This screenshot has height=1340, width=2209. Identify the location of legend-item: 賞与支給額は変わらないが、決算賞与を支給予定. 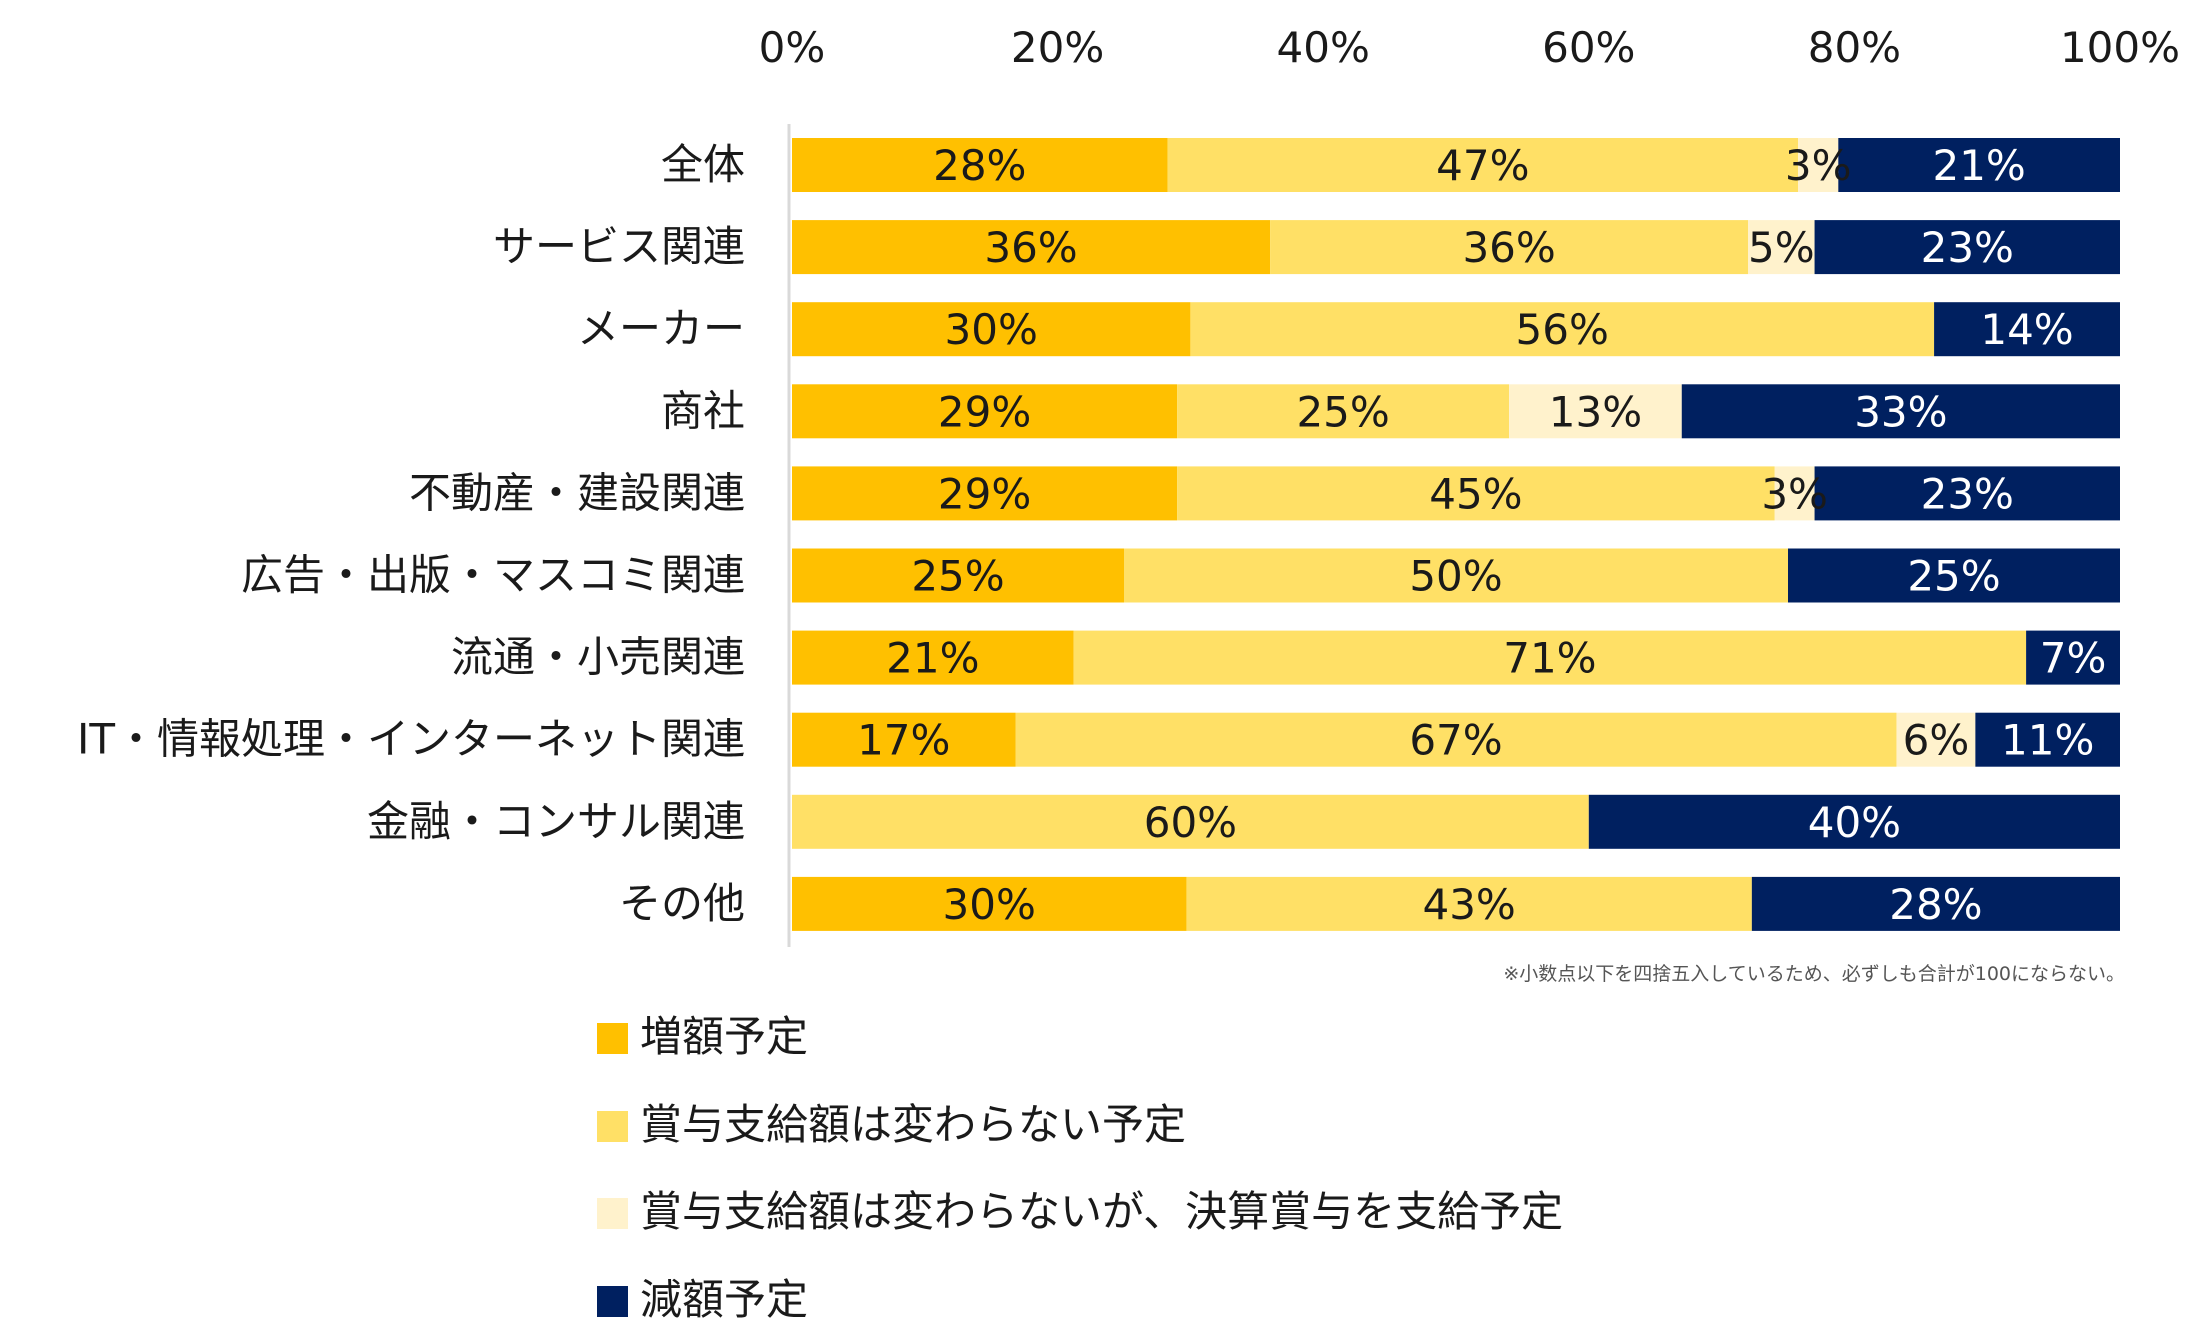
(1080, 1209).